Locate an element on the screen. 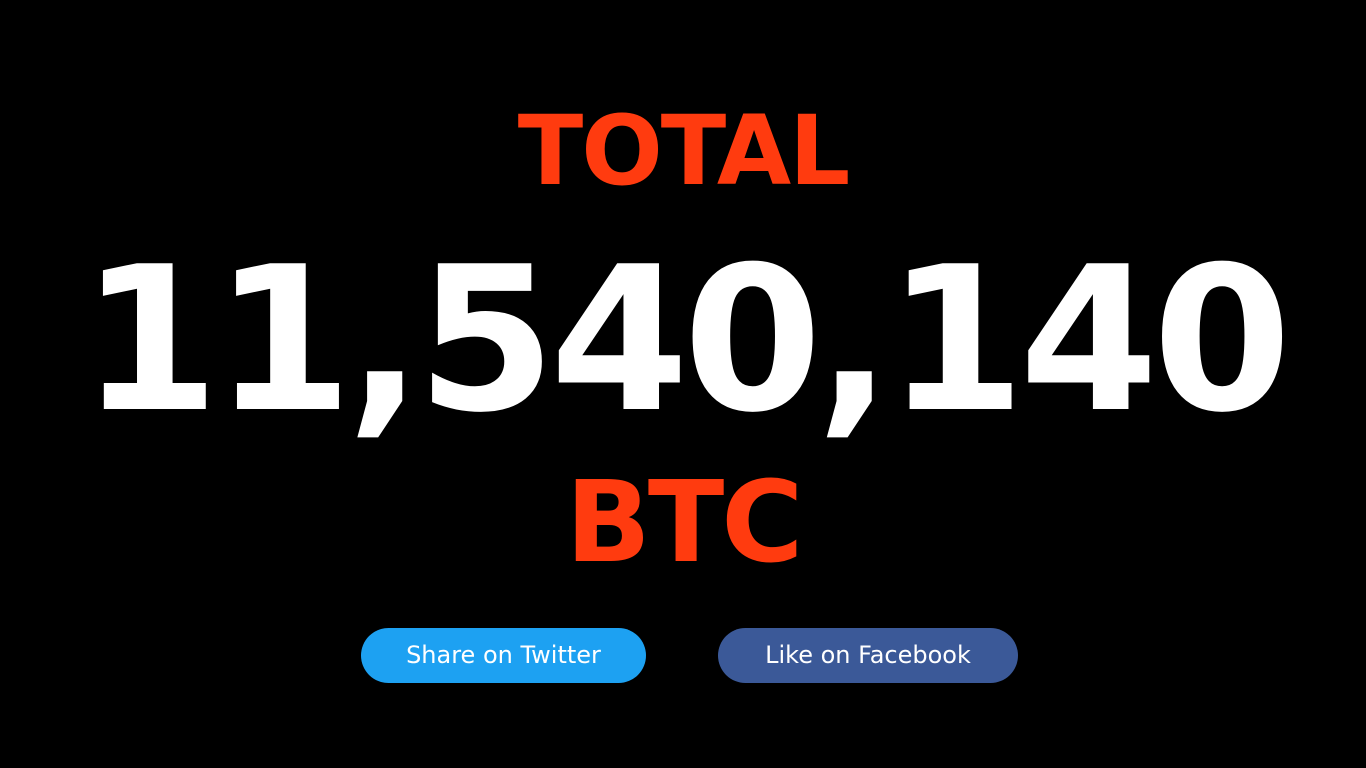  total-label: TOTAL is located at coordinates (684, 151).